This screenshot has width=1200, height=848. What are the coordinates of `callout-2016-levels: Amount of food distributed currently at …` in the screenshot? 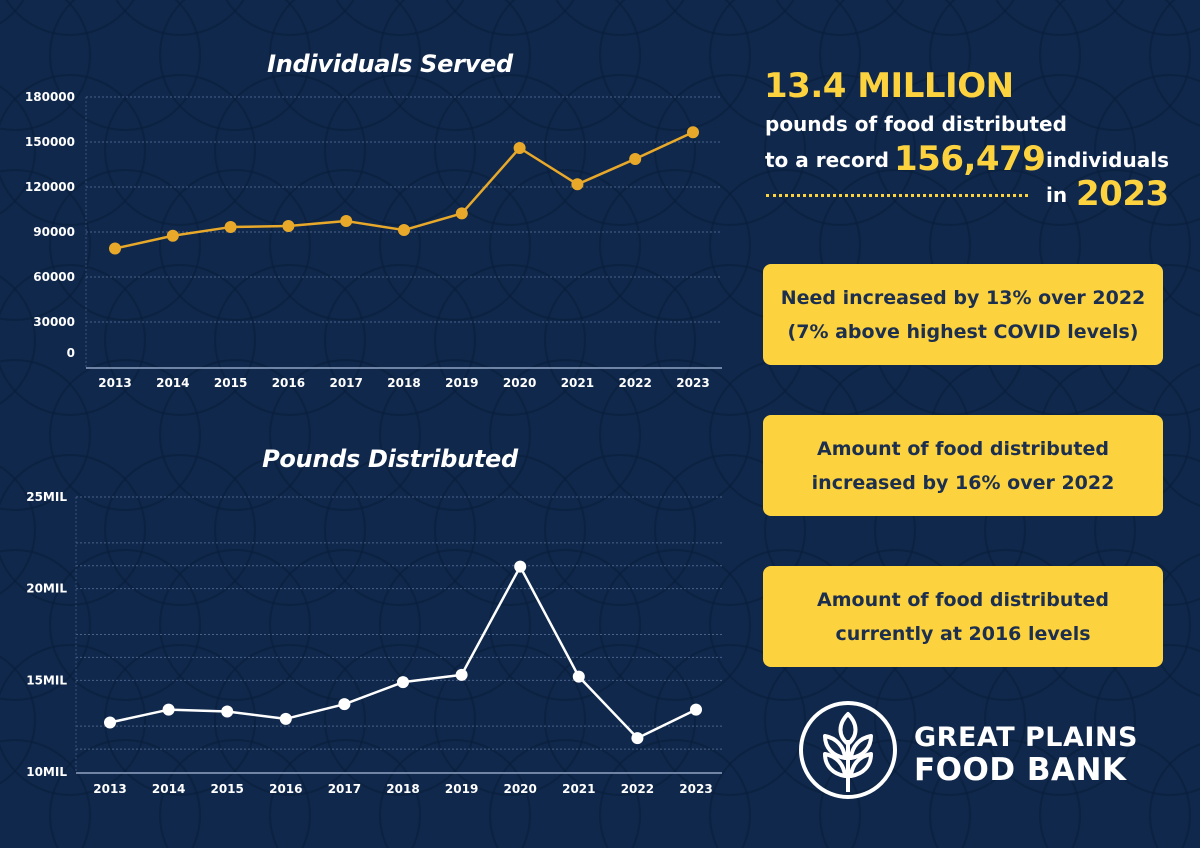 It's located at (963, 616).